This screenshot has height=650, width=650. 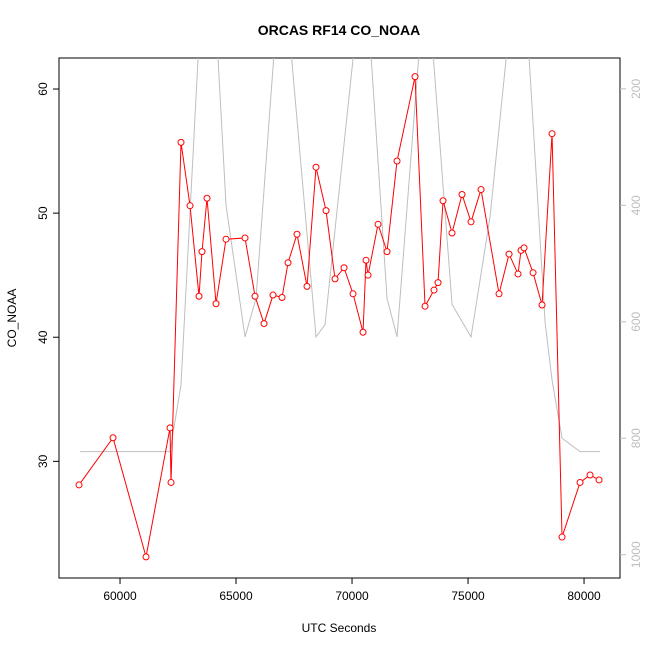 What do you see at coordinates (43, 461) in the screenshot?
I see `y-tick-label: 30` at bounding box center [43, 461].